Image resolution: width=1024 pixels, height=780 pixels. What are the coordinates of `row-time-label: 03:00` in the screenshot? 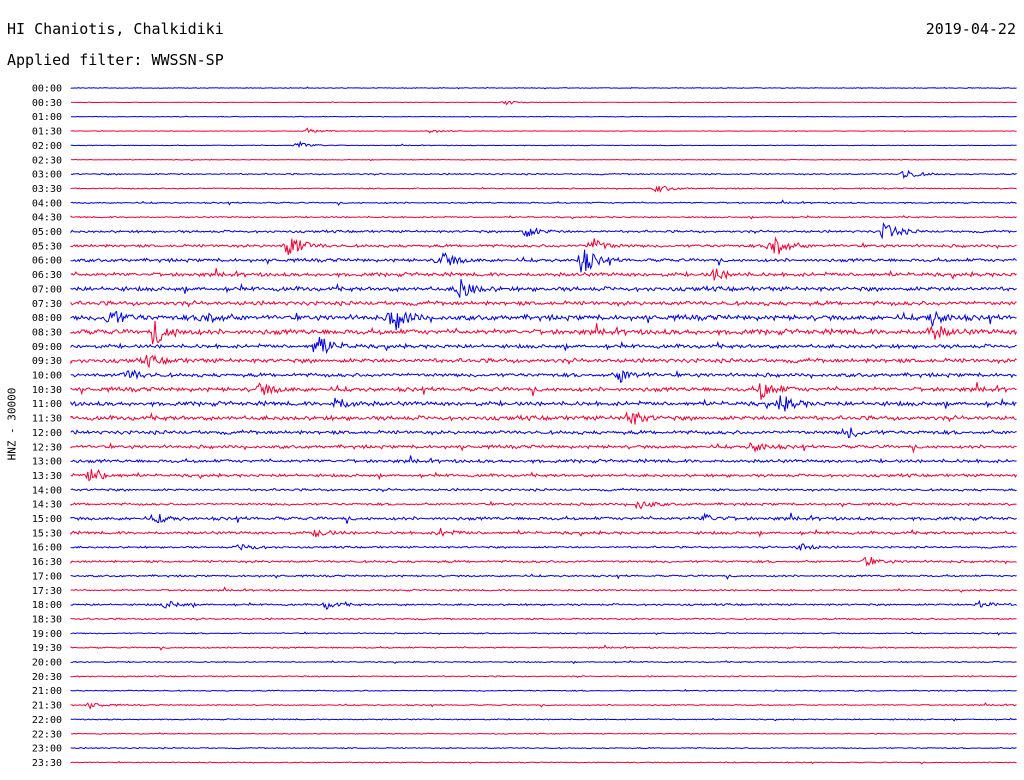 It's located at (47, 175).